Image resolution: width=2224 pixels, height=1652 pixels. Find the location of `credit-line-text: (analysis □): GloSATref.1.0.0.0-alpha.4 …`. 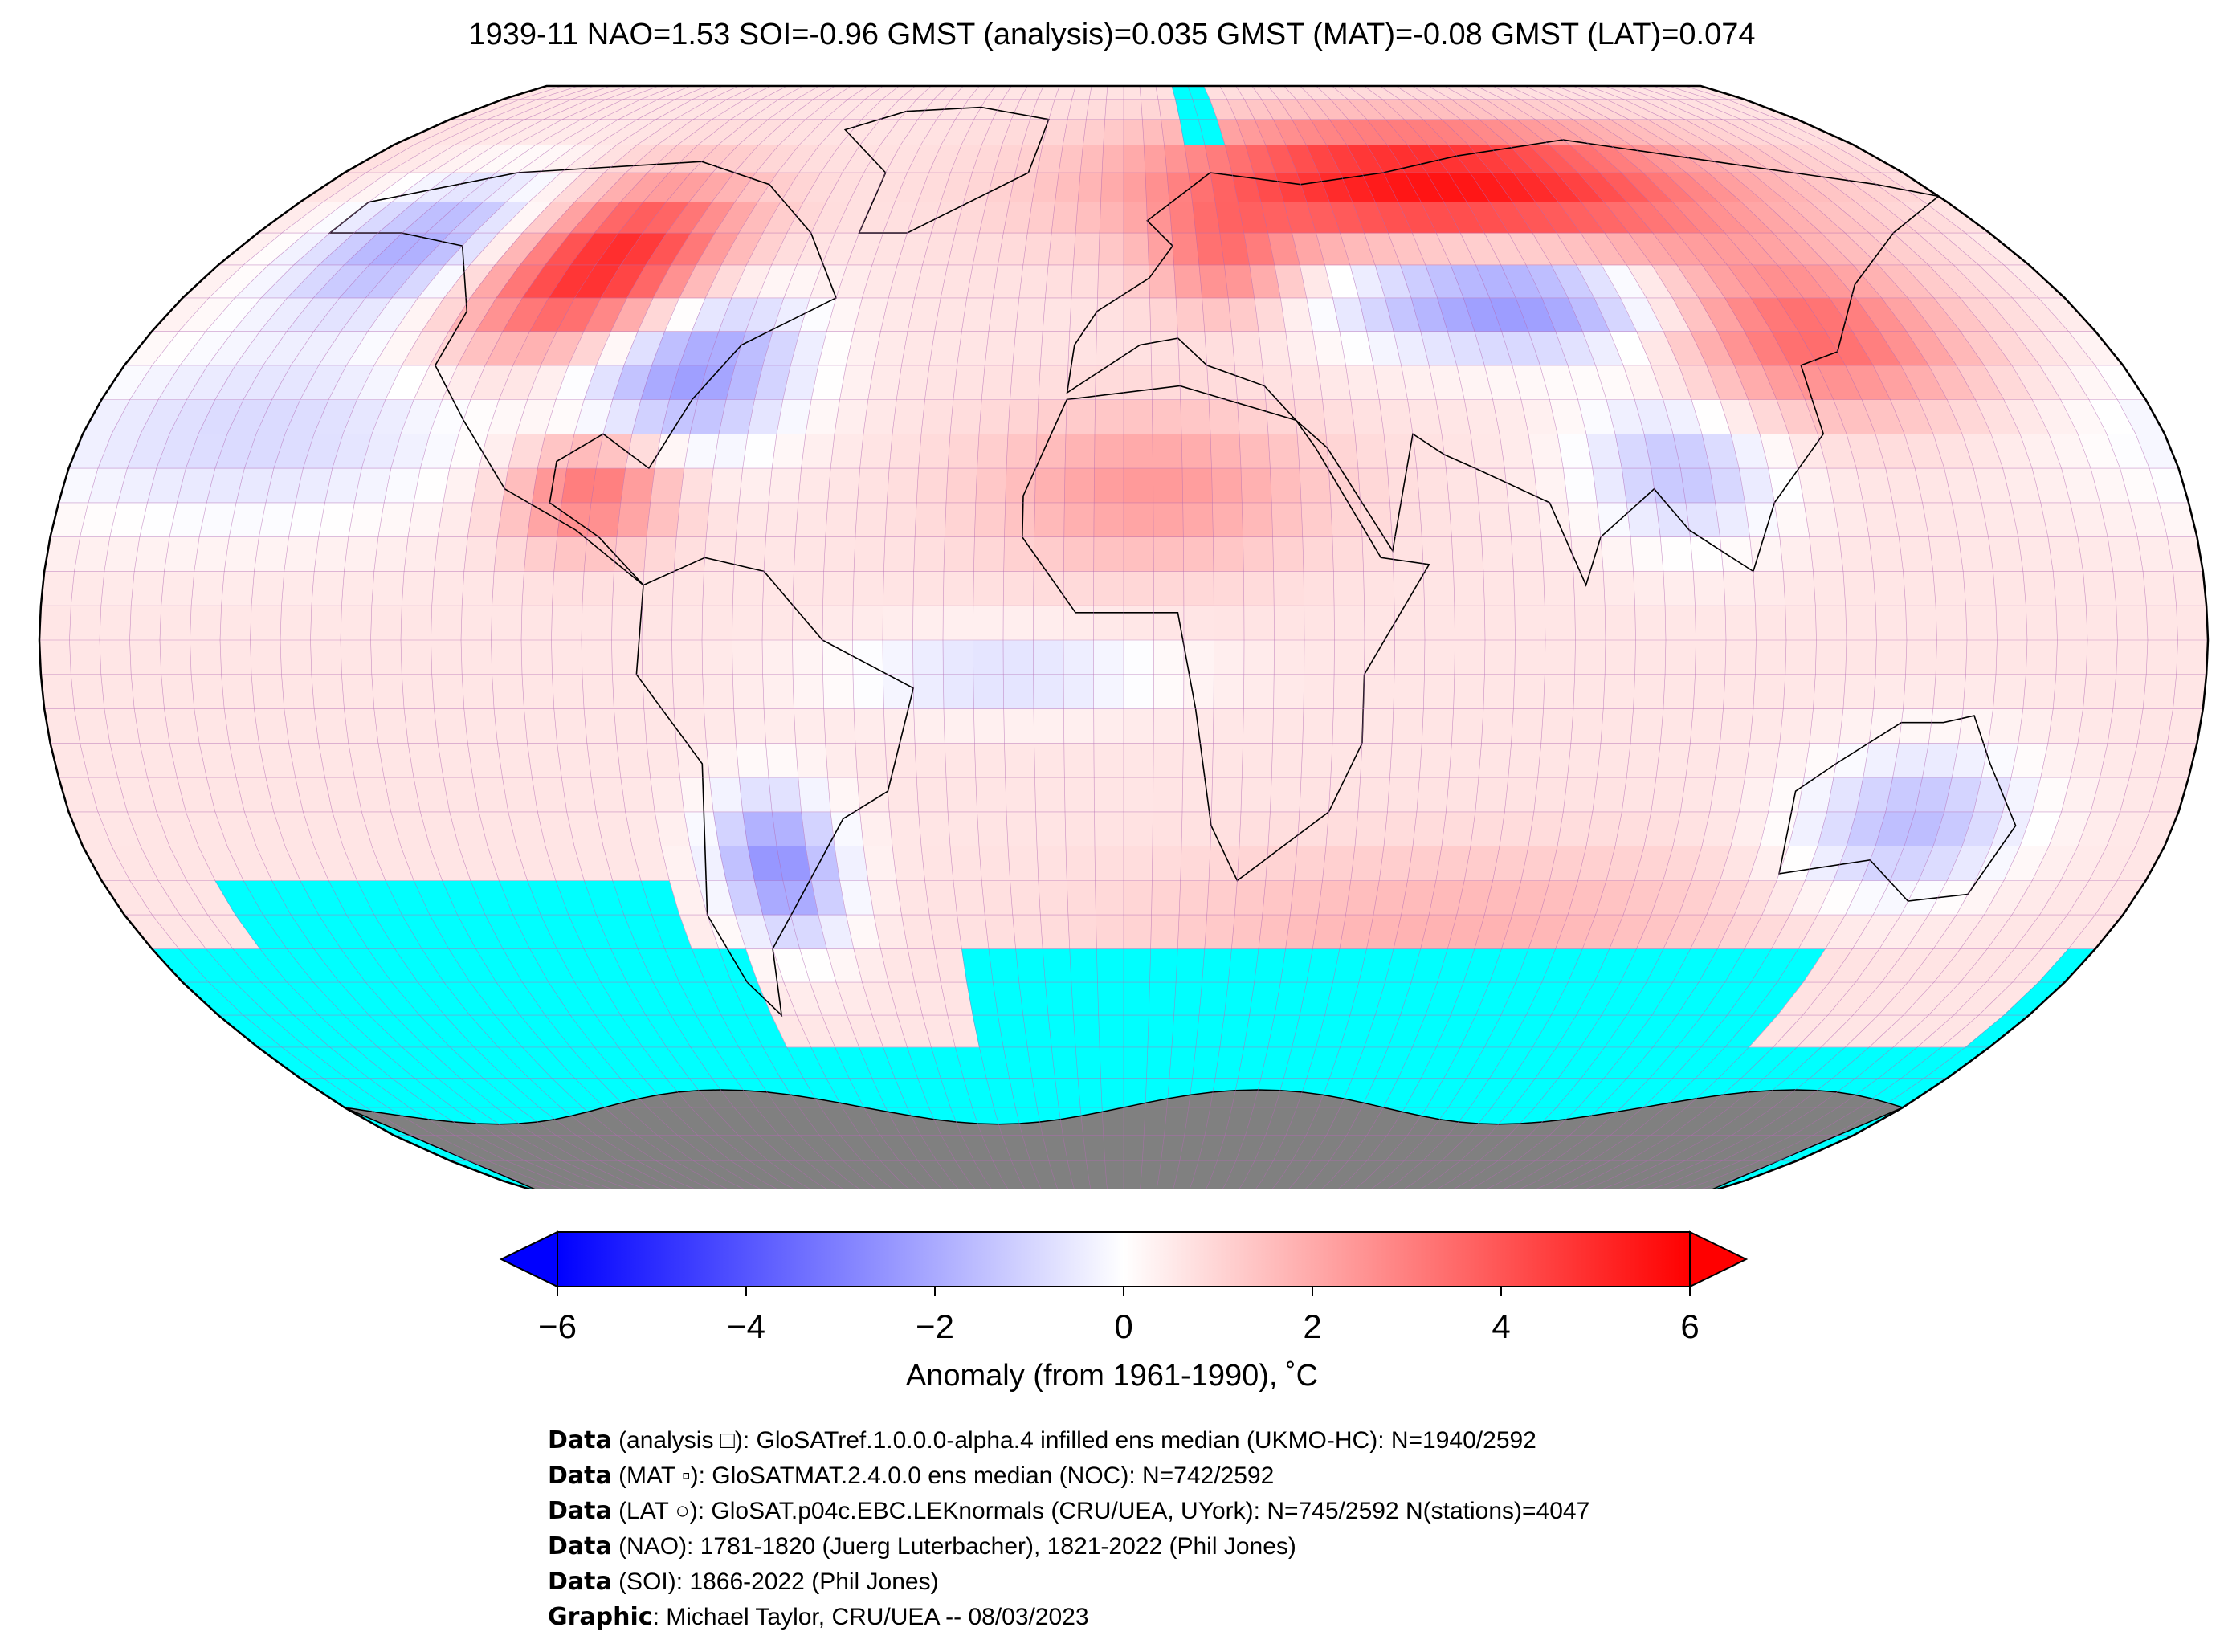

credit-line-text: (analysis □): GloSATref.1.0.0.0-alpha.4 … is located at coordinates (1073, 1440).